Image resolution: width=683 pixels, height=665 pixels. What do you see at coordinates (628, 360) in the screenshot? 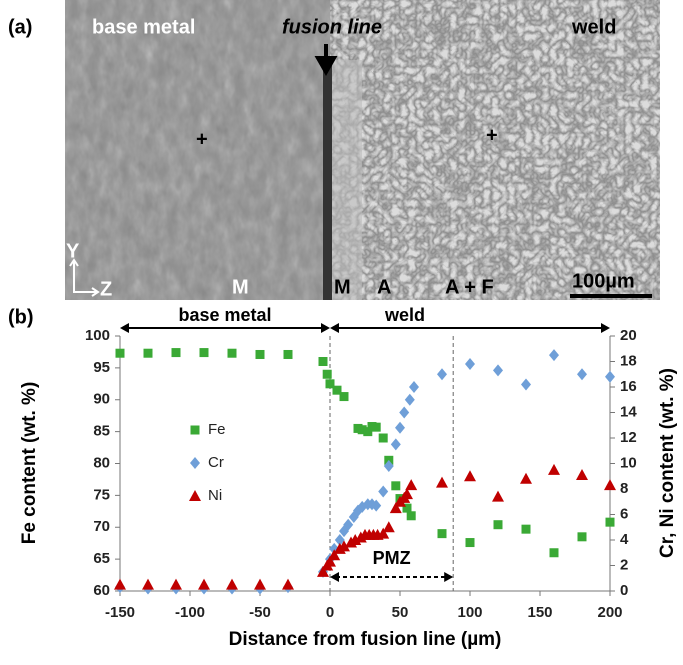
I see `y2-tick-label: 18` at bounding box center [628, 360].